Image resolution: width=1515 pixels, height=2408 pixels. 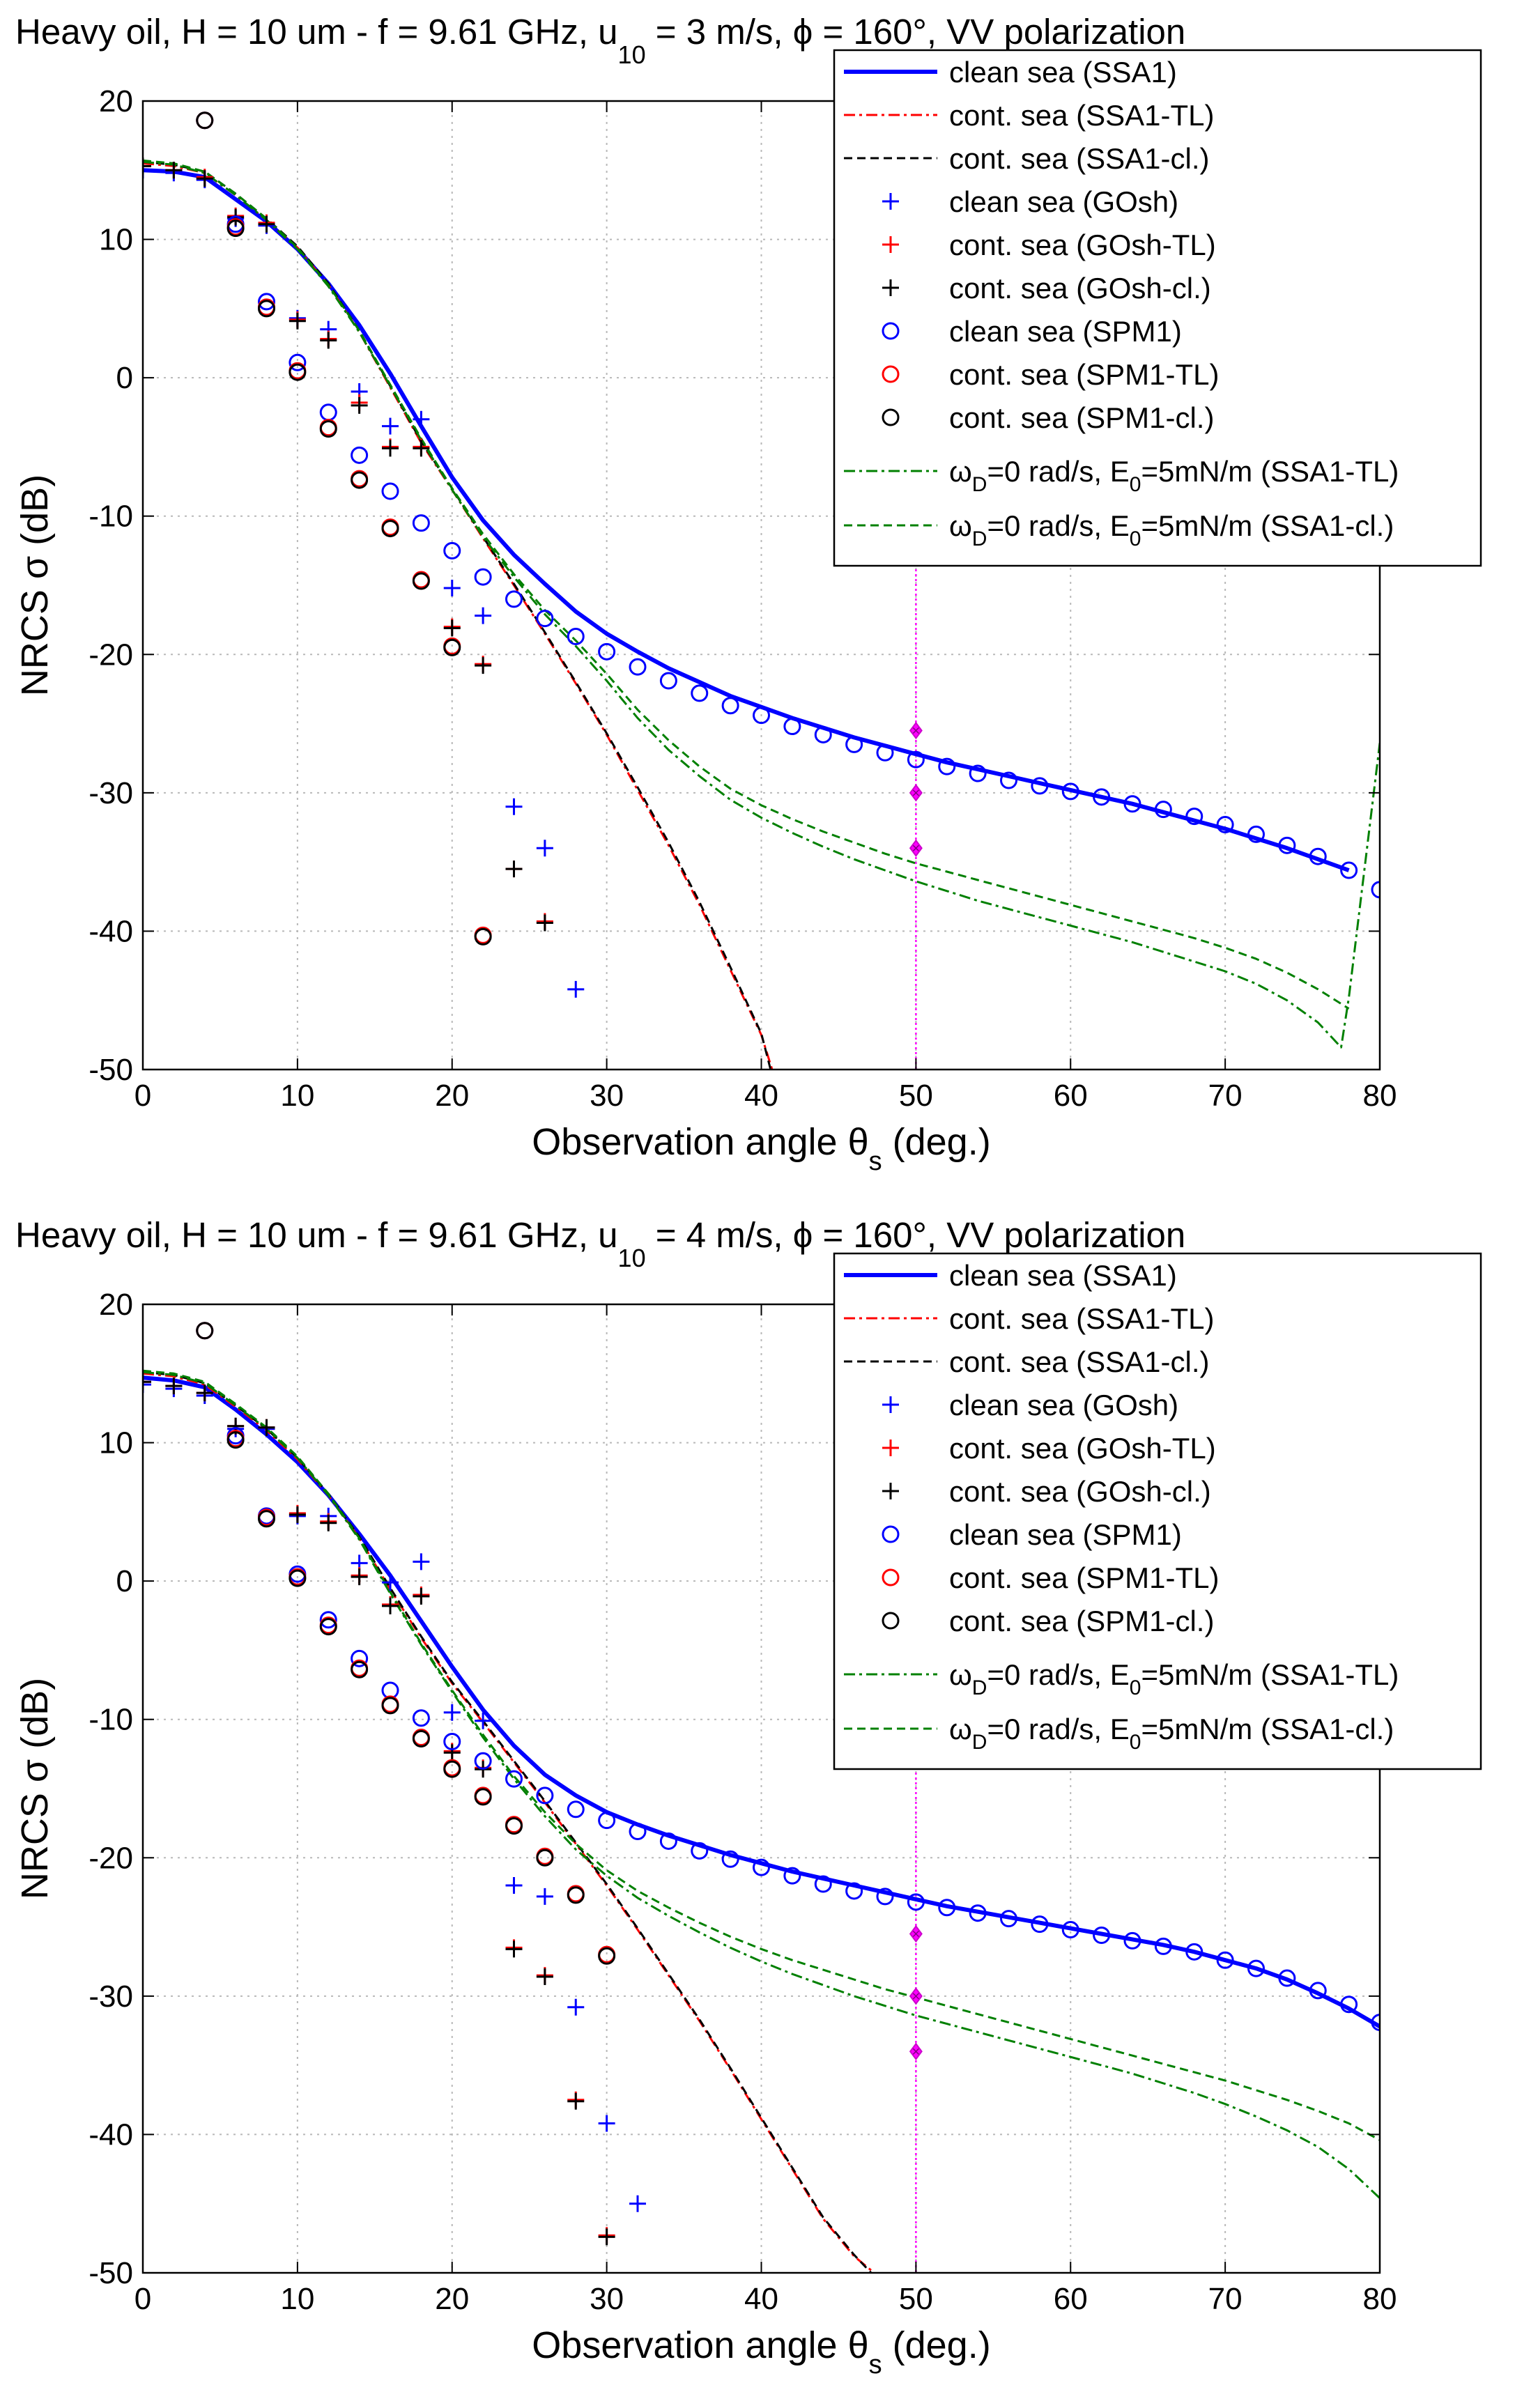 I want to click on legend-label-tail: =5mN/m (SSA1-TL), so click(x=1270, y=1675).